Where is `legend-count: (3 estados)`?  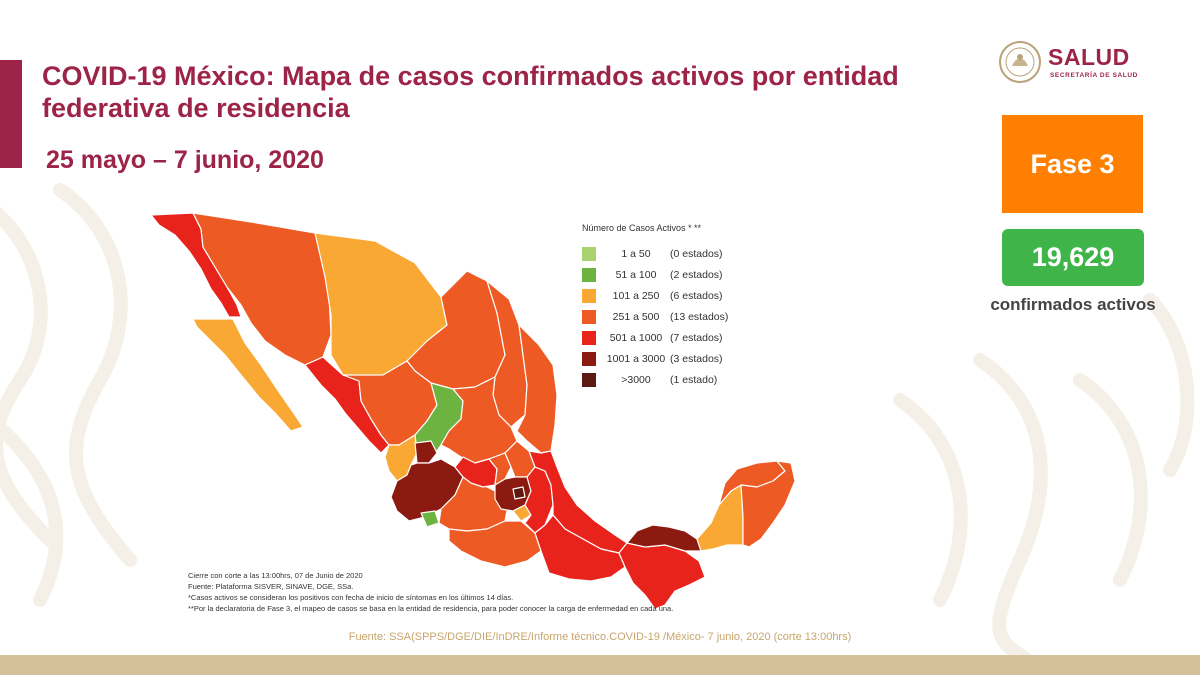 legend-count: (3 estados) is located at coordinates (696, 358).